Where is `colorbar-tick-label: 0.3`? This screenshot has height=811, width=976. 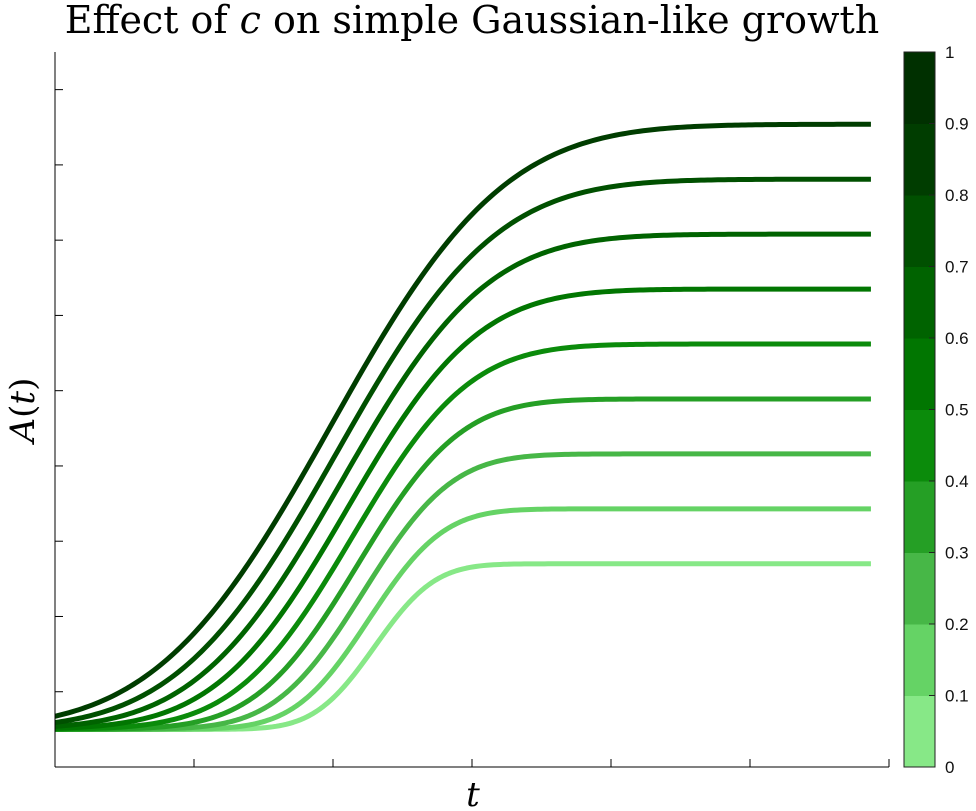
colorbar-tick-label: 0.3 is located at coordinates (957, 553).